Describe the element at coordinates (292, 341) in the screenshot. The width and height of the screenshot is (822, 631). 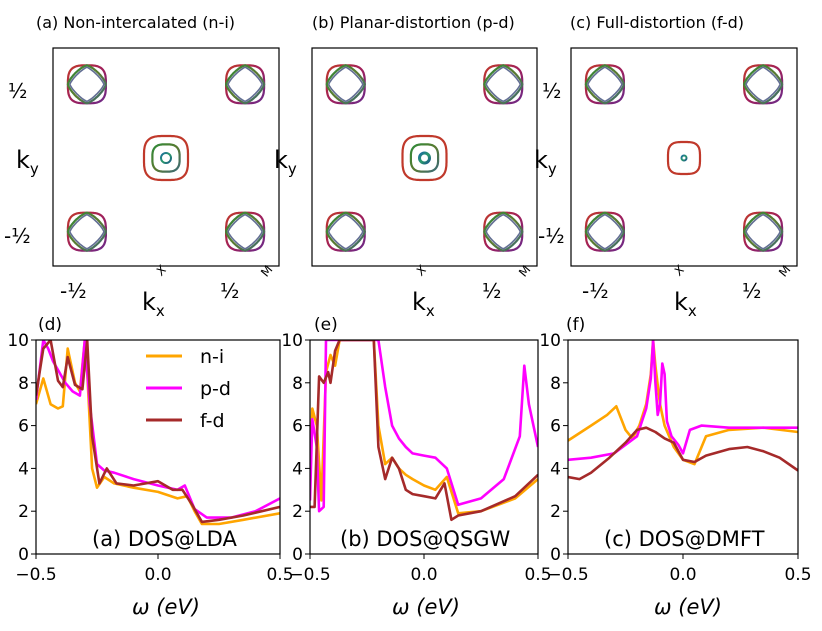
I see `y-tick-label: 10` at that location.